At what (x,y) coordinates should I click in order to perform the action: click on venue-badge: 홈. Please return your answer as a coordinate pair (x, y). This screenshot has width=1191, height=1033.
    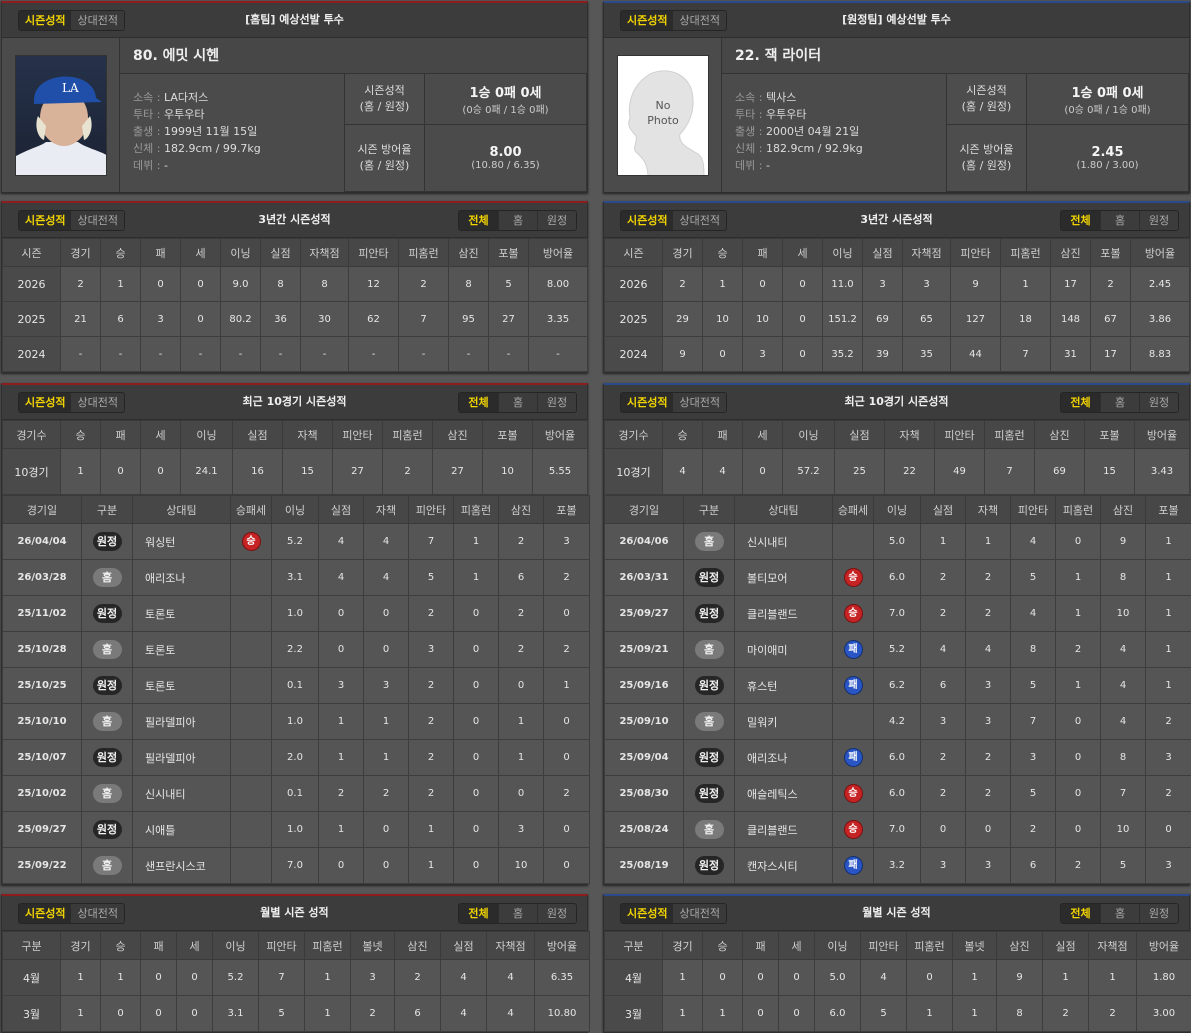
    Looking at the image, I should click on (107, 649).